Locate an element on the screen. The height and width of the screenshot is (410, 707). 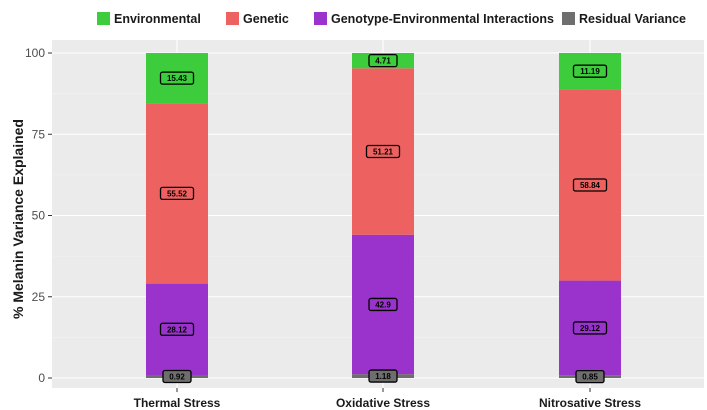
y-tick-label: 75 is located at coordinates (39, 134).